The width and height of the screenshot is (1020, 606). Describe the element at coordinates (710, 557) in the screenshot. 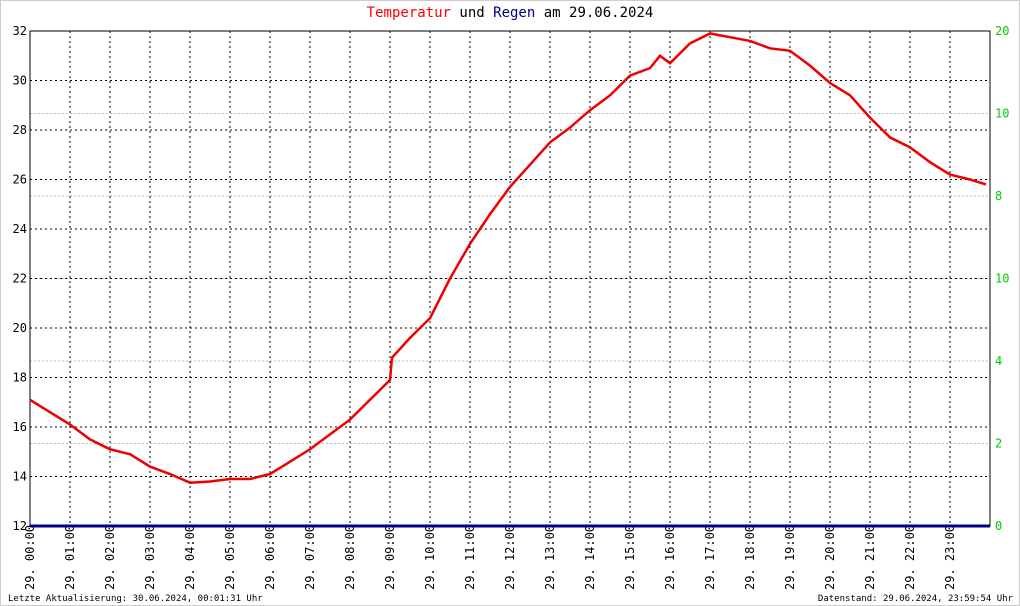

I see `x-tick-label: 29. 17:00` at that location.